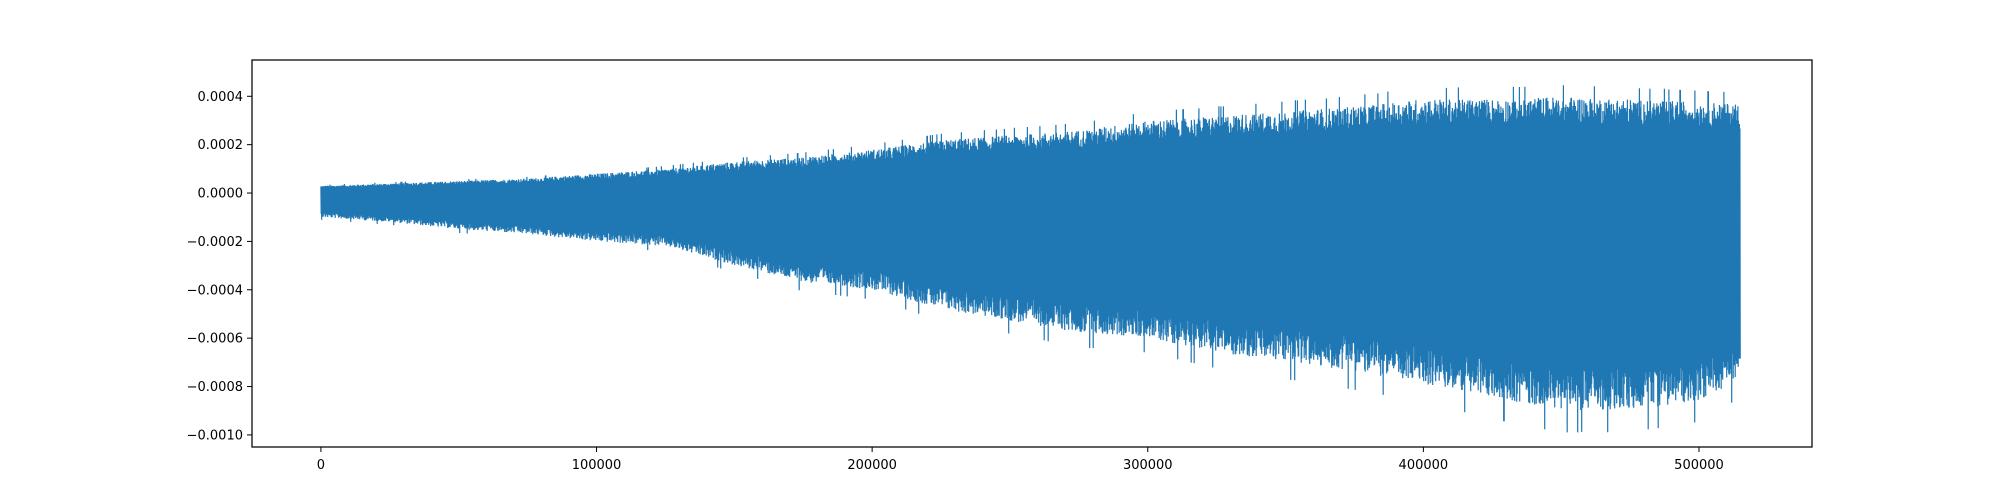  What do you see at coordinates (215, 339) in the screenshot?
I see `y-tick-label: −0.0006` at bounding box center [215, 339].